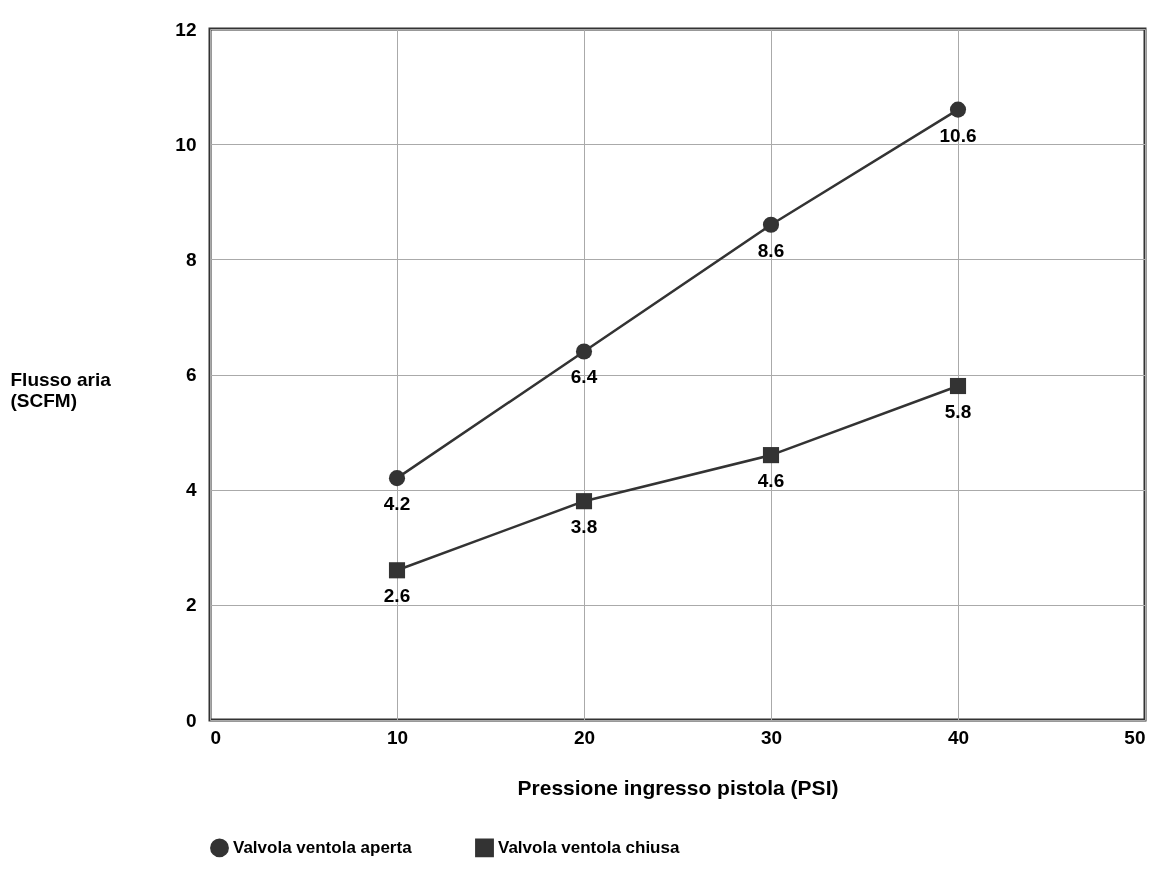 The height and width of the screenshot is (877, 1176). What do you see at coordinates (186, 144) in the screenshot?
I see `y-tick-label: 10` at bounding box center [186, 144].